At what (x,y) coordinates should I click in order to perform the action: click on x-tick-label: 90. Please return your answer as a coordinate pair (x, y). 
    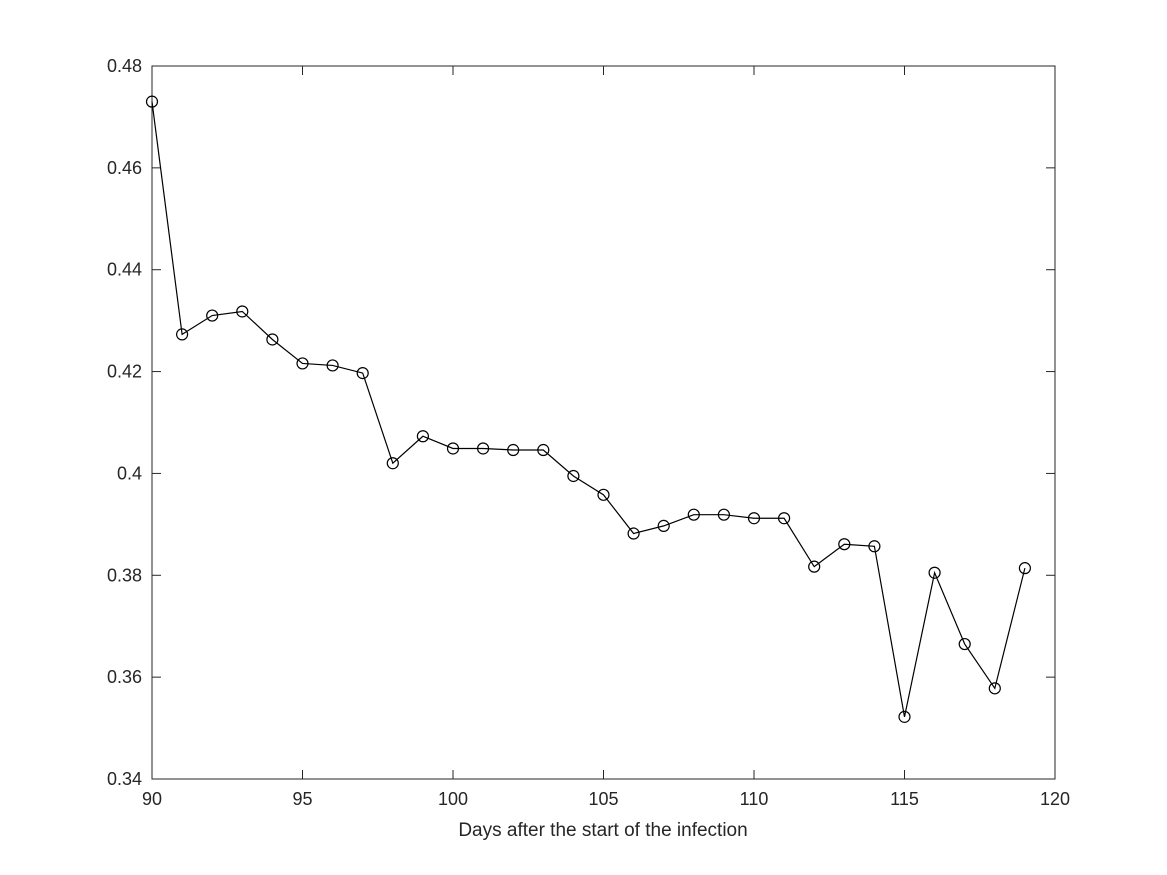
    Looking at the image, I should click on (152, 799).